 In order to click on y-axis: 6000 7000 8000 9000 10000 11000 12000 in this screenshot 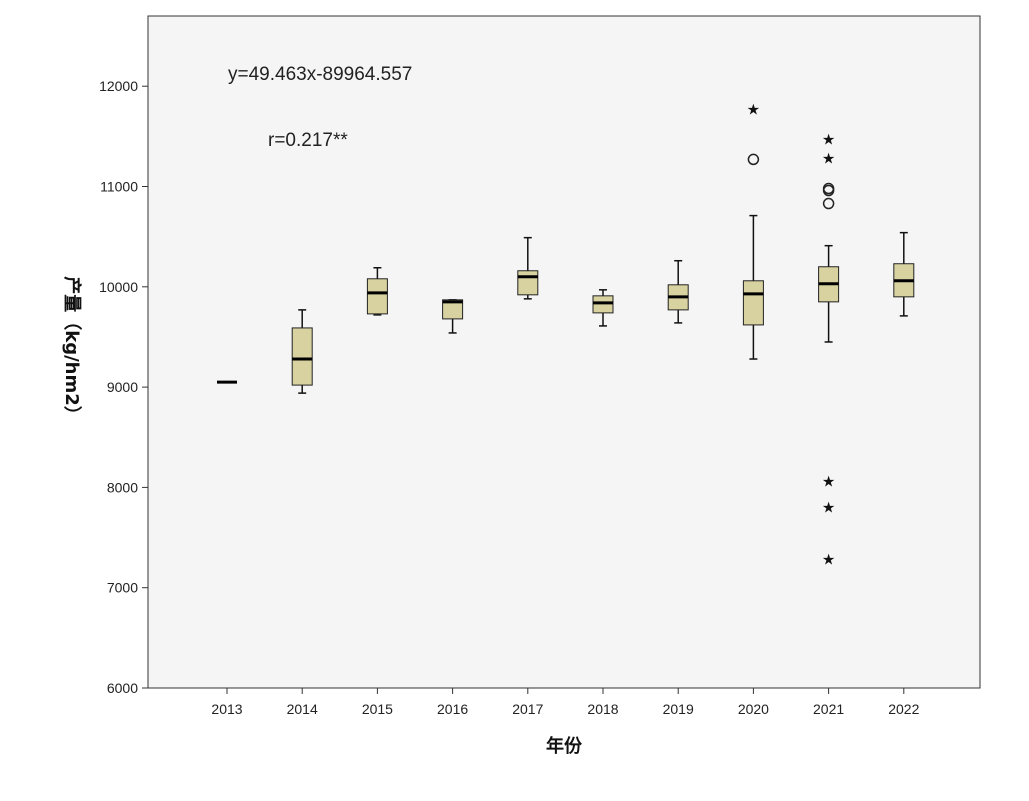, I will do `click(123, 387)`.